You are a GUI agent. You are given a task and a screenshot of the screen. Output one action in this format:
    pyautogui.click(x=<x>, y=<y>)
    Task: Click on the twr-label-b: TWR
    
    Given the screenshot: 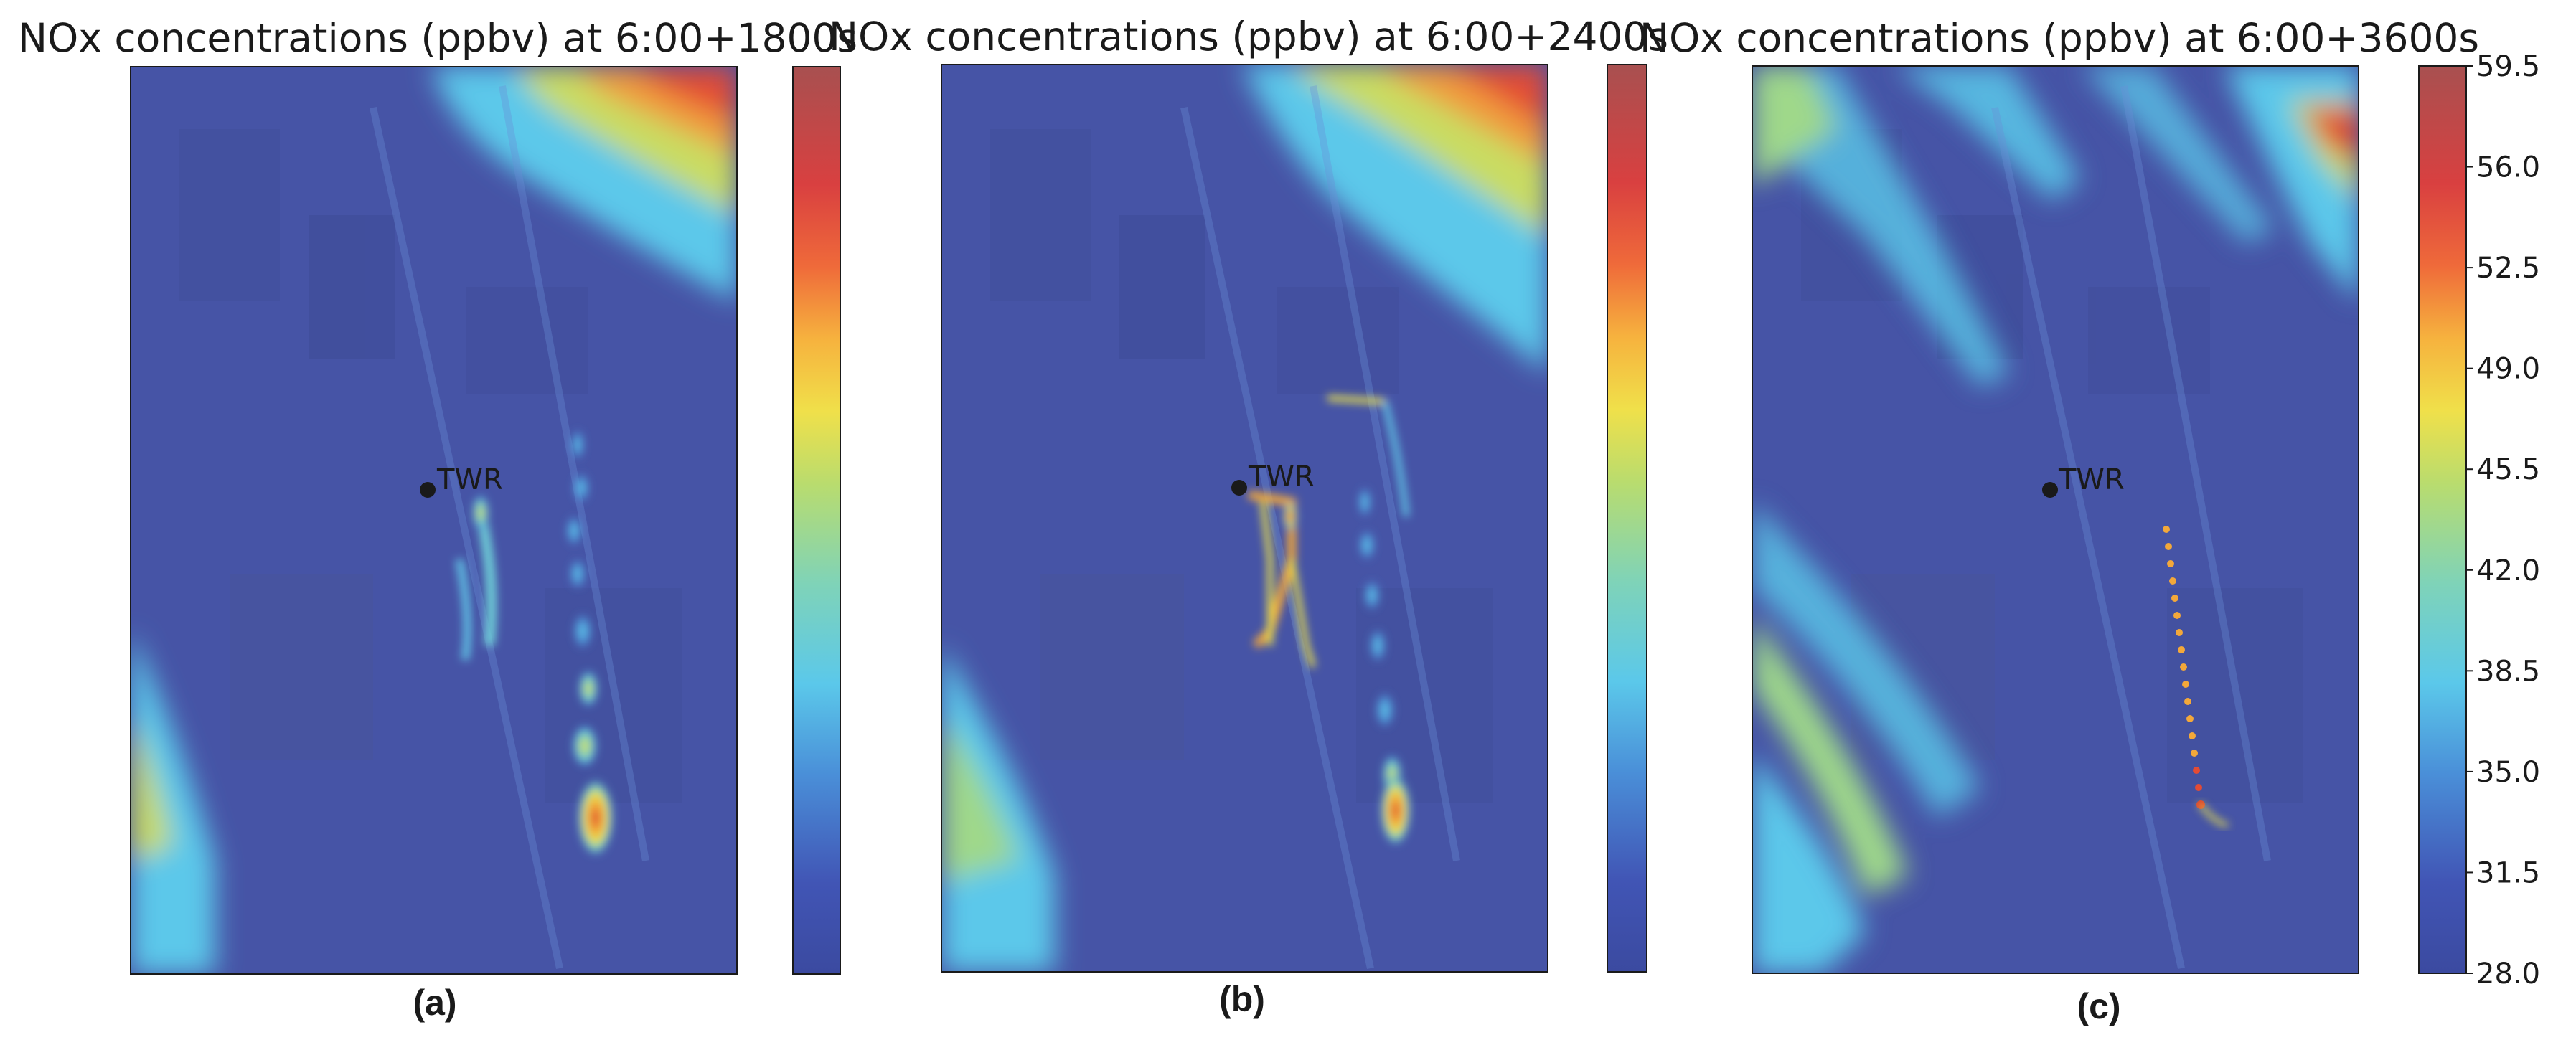 What is the action you would take?
    pyautogui.click(x=1281, y=476)
    